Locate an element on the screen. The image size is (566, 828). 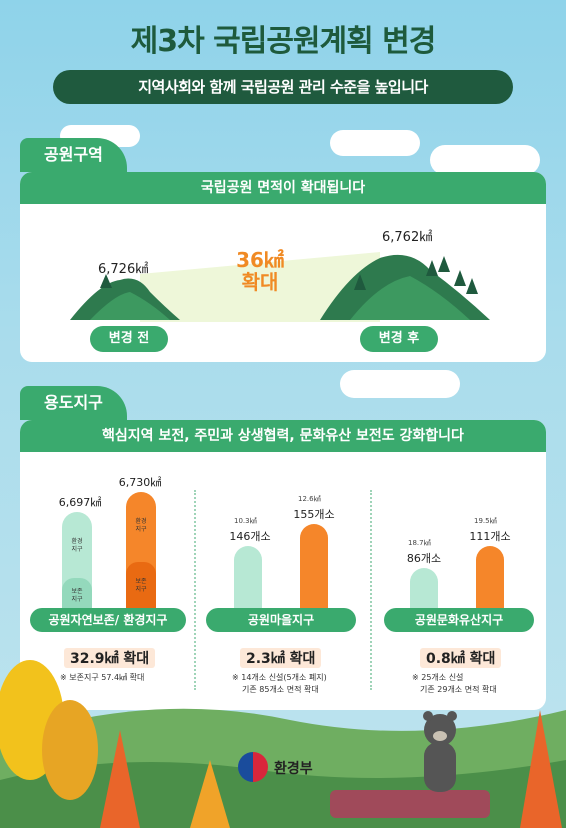
col3-note-line1: ※ 25개소 신설 is located at coordinates (438, 677).